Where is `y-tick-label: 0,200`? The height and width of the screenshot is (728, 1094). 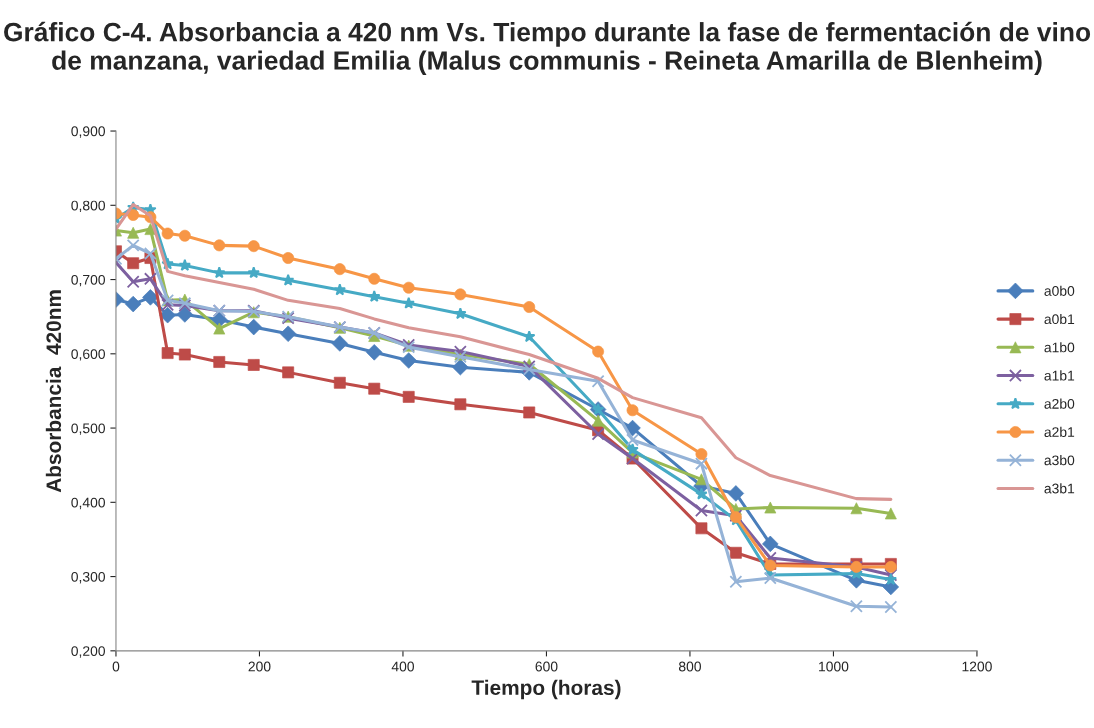
y-tick-label: 0,200 is located at coordinates (88, 652).